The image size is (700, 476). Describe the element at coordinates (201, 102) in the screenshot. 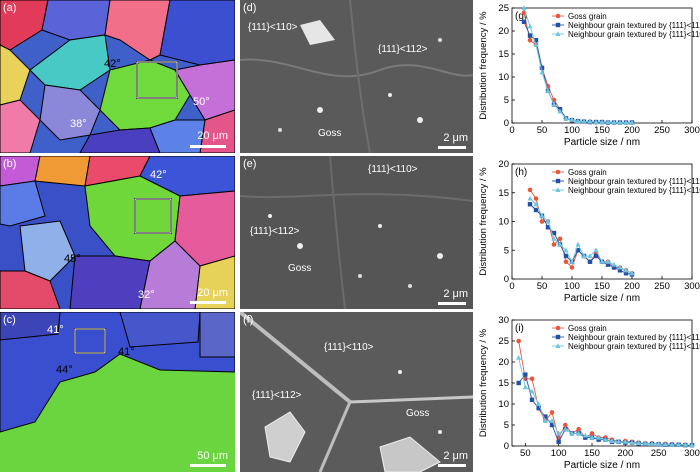

I see `angle-label: 50°` at that location.